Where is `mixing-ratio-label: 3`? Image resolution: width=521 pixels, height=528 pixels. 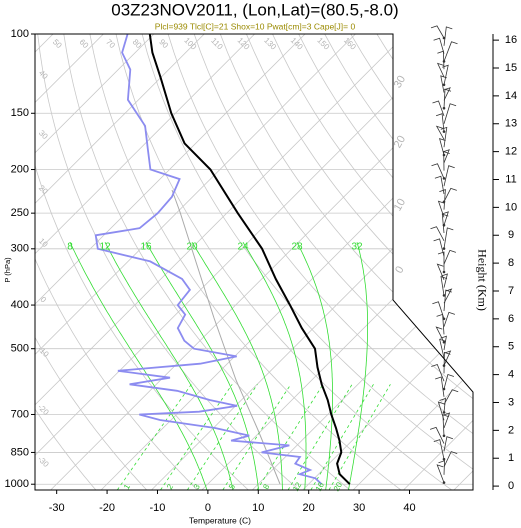
mixing-ratio-label: 3 is located at coordinates (197, 486).